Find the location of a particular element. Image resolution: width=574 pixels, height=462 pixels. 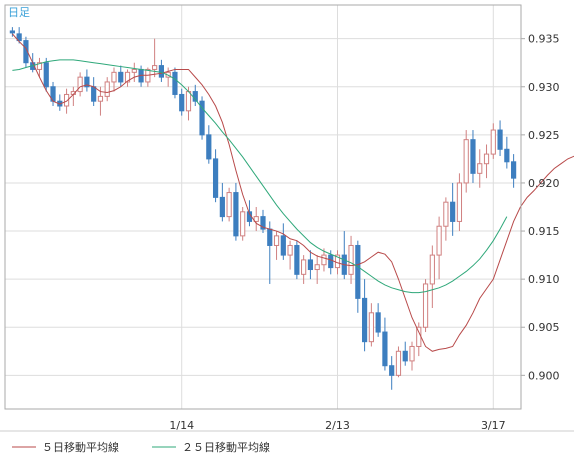

x-tick-label: 1/14 is located at coordinates (181, 425).